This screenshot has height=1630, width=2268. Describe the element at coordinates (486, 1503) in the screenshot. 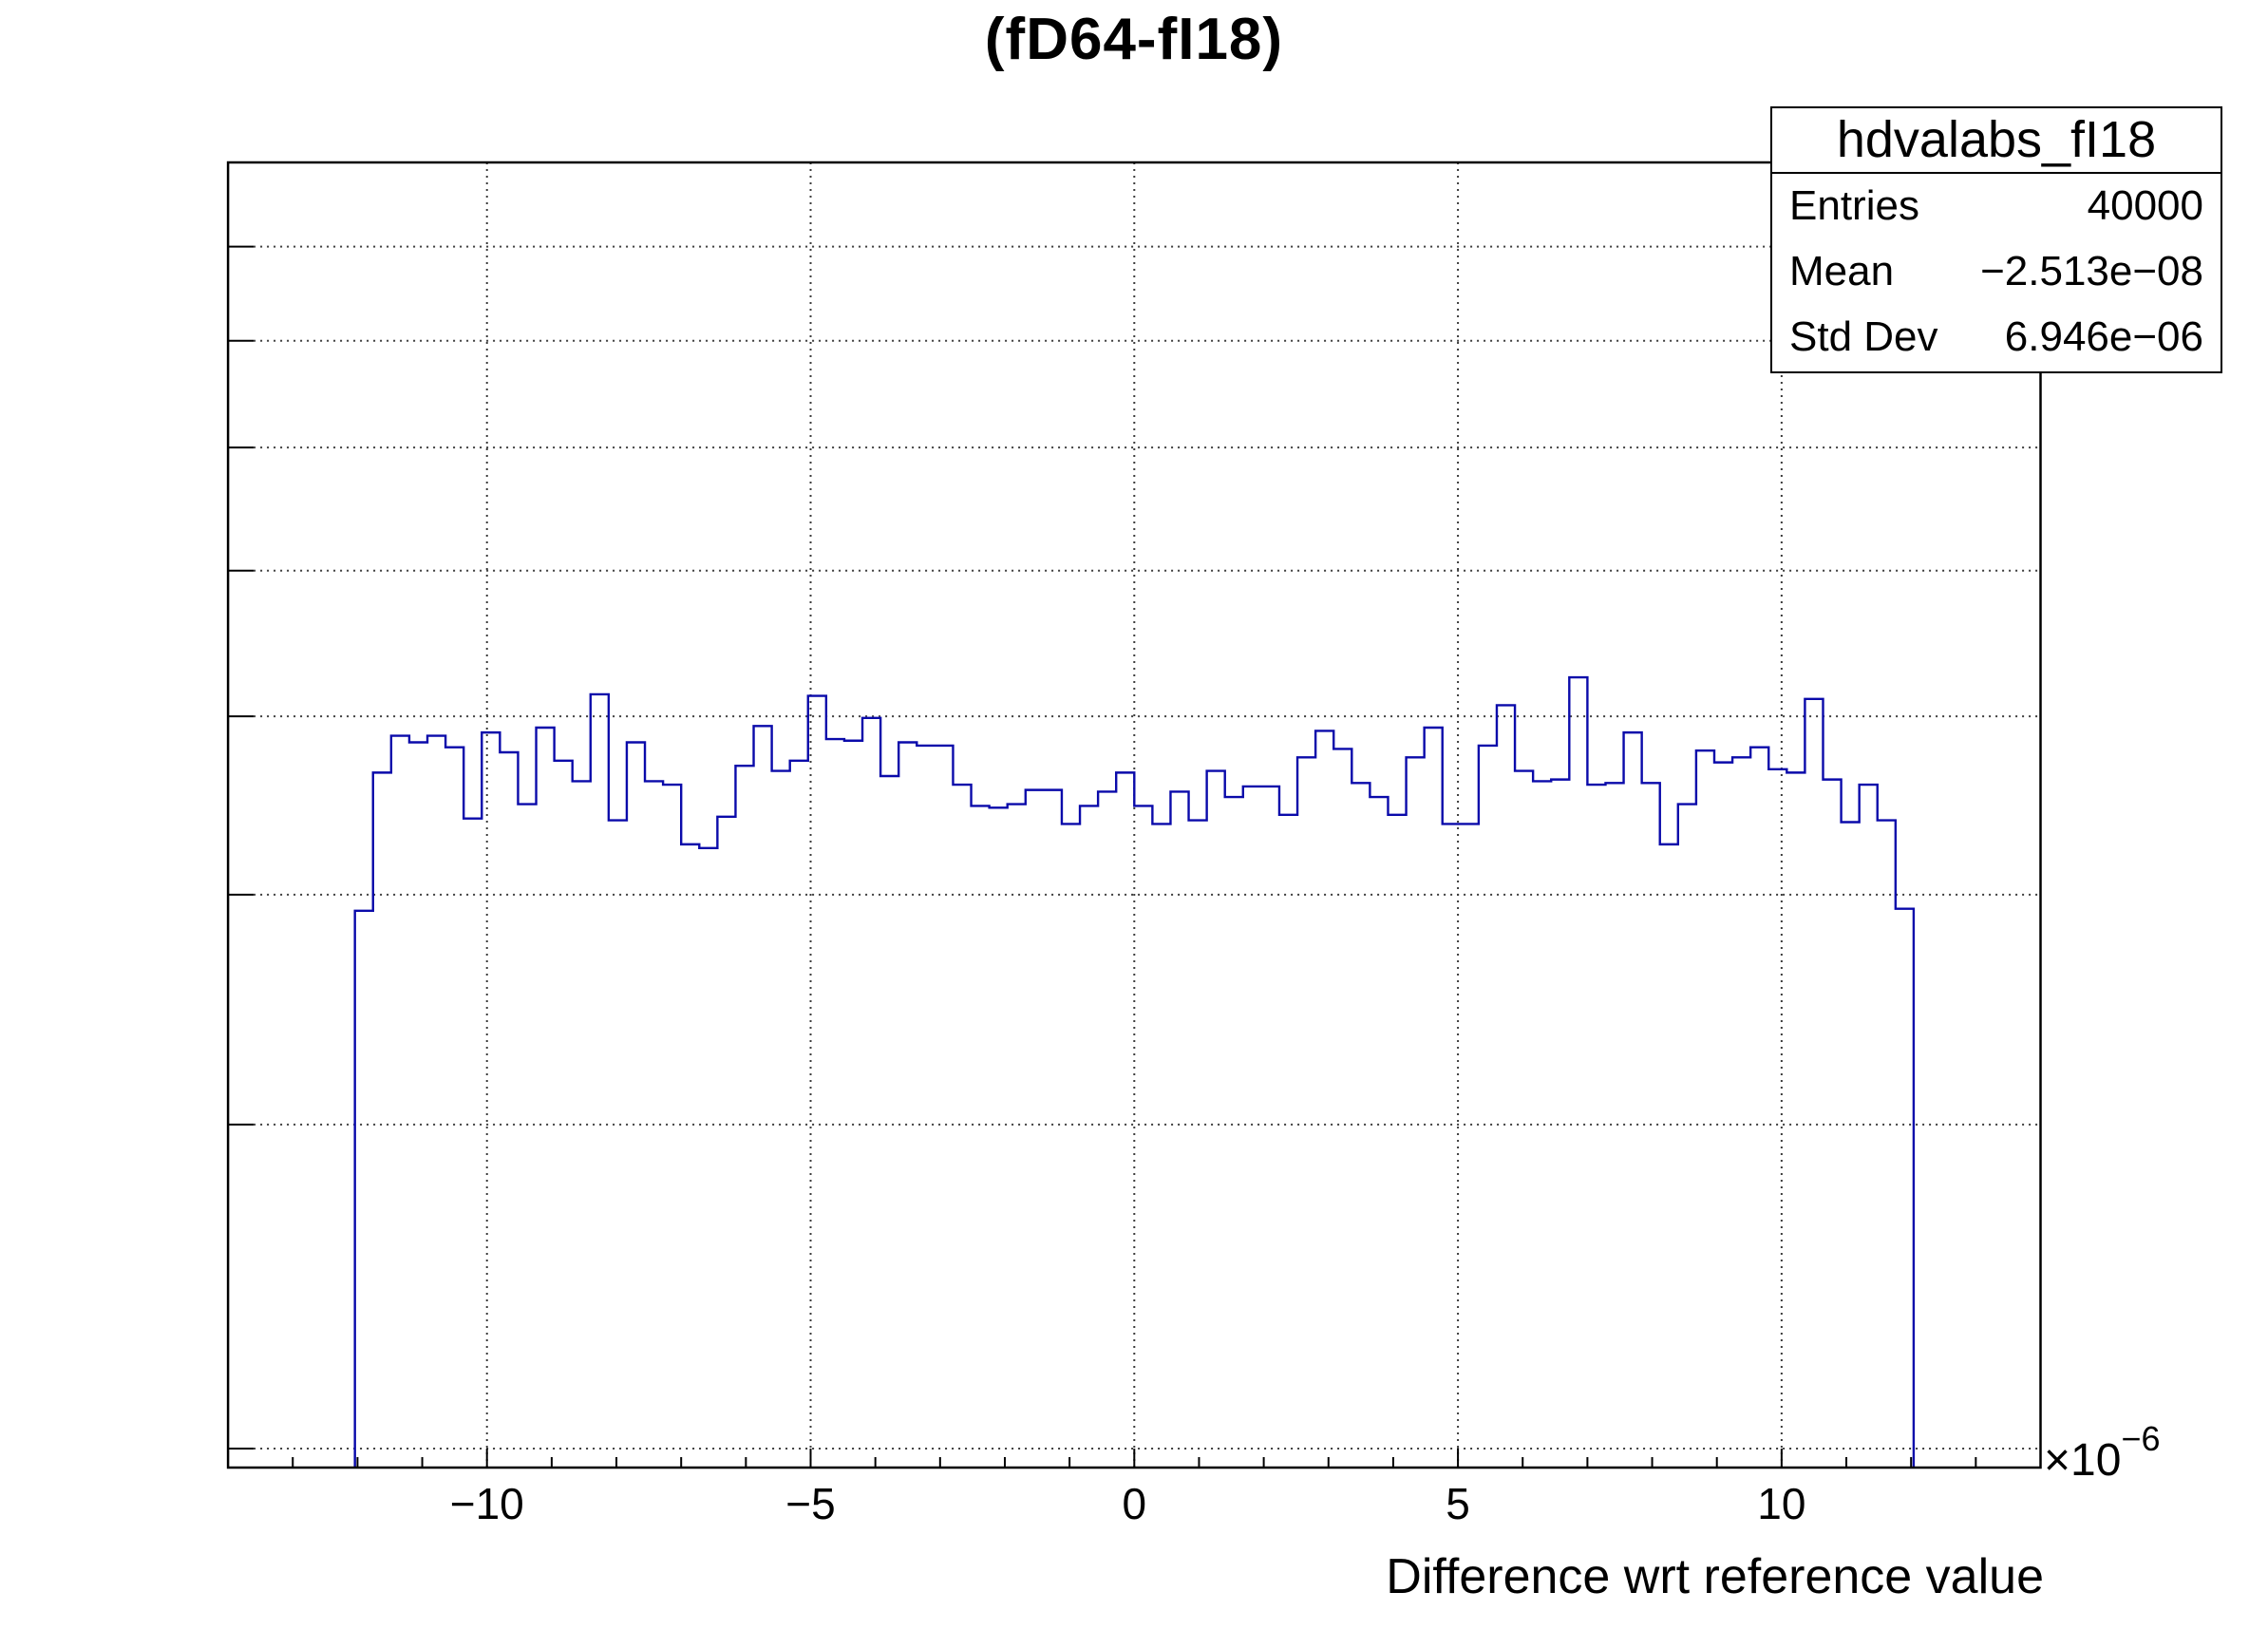

I see `x-tick-label: −10` at that location.